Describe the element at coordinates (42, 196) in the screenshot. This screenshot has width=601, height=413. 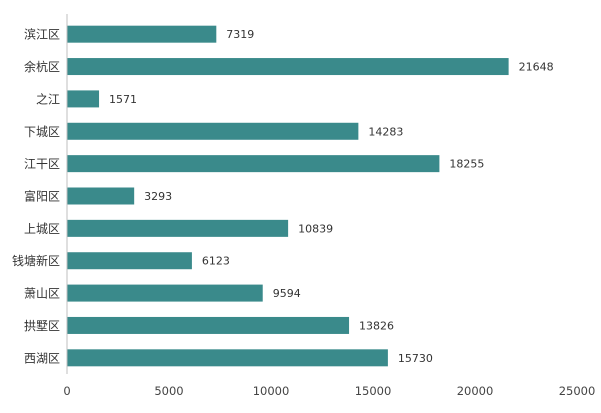
I see `category-label: 富阳区` at that location.